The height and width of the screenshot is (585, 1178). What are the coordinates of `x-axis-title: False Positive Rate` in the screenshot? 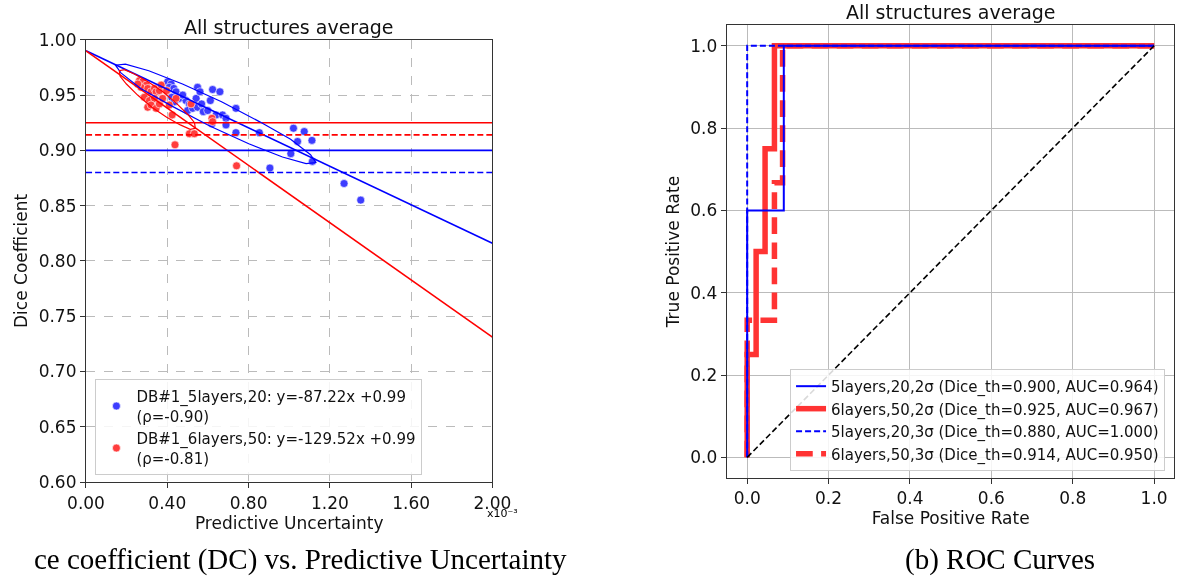 It's located at (950, 518).